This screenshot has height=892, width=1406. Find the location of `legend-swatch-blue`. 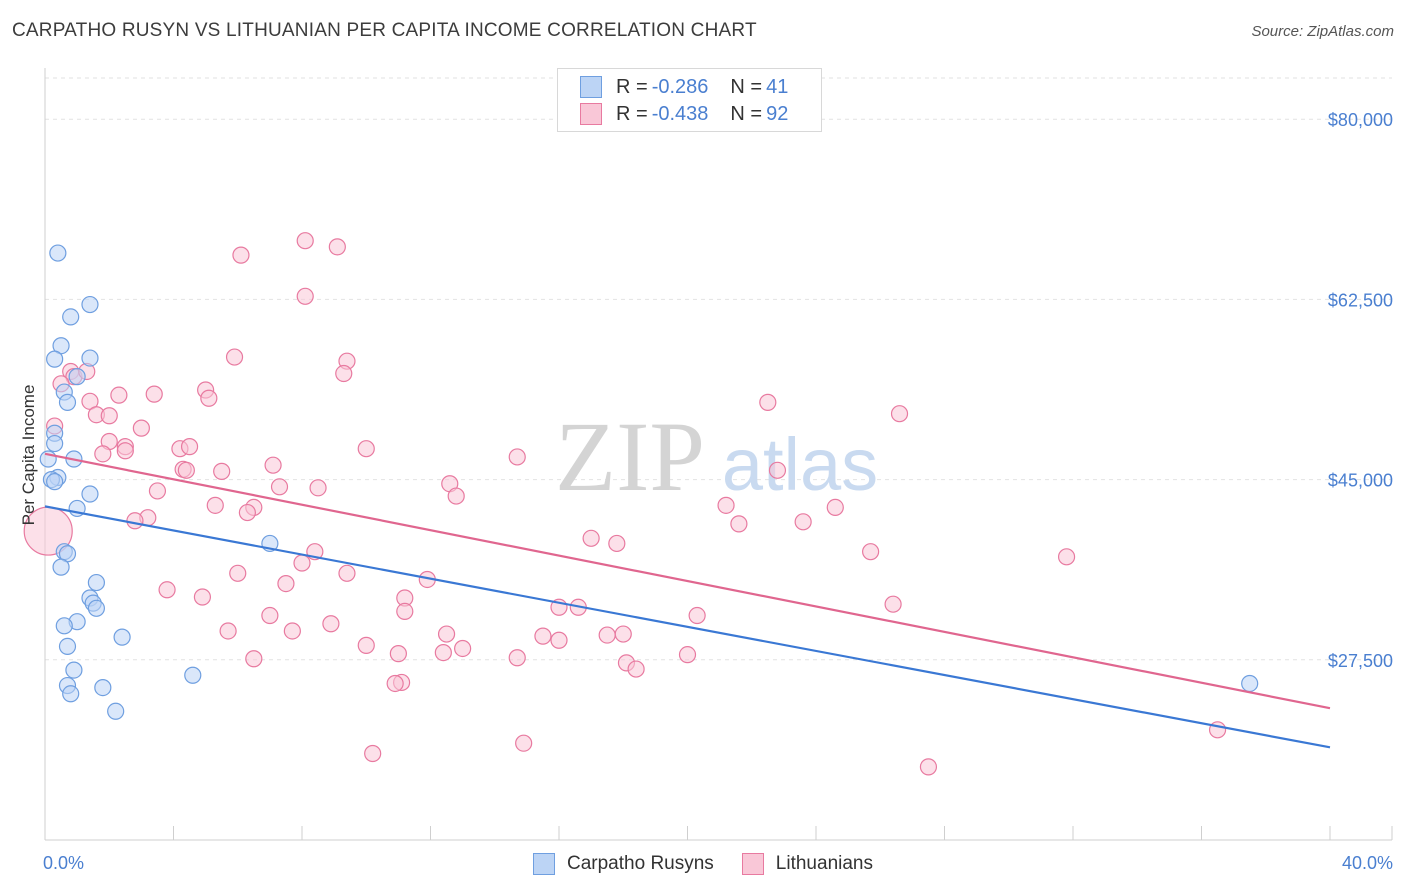

legend-swatch-blue is located at coordinates (591, 87).